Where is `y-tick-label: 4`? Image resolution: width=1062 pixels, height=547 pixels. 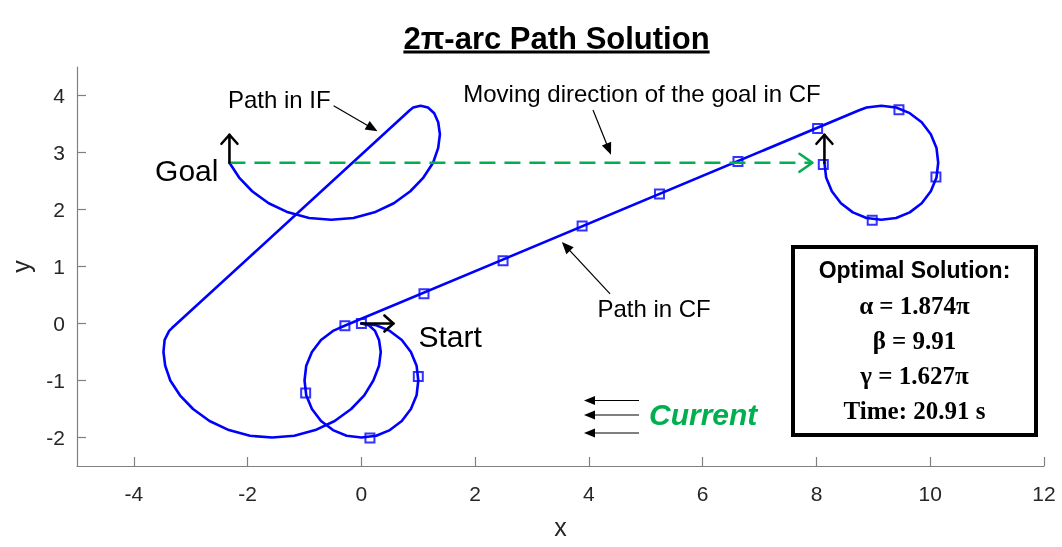
y-tick-label: 4 is located at coordinates (59, 95).